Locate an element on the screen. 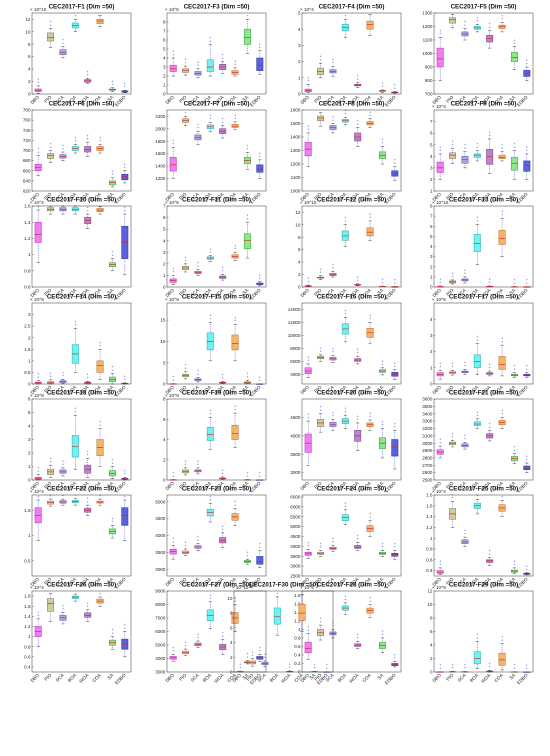 The width and height of the screenshot is (550, 756). y-tick-label: 0.2 is located at coordinates (297, 663).